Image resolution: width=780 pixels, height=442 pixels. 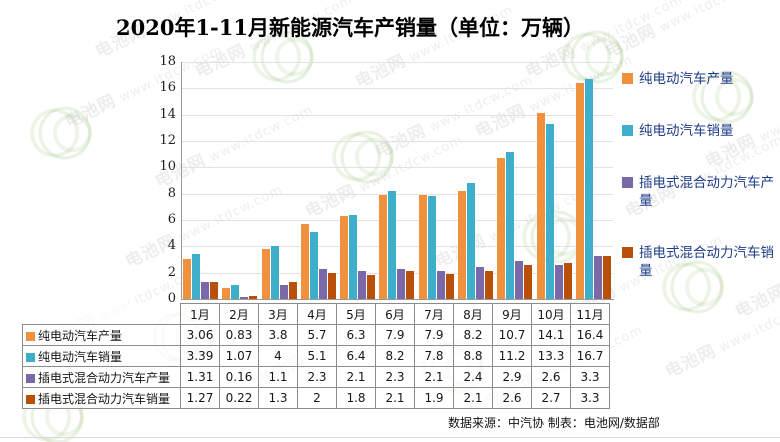 I want to click on table-cell: 3.06, so click(x=200, y=335).